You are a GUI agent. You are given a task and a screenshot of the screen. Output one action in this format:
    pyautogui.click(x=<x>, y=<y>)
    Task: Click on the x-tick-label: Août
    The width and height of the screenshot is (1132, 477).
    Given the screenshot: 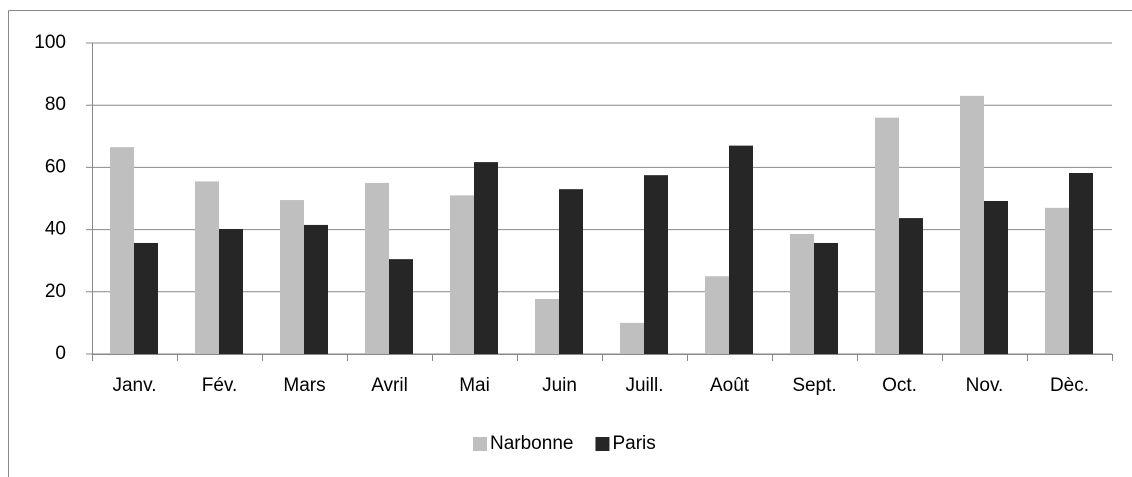 What is the action you would take?
    pyautogui.click(x=730, y=385)
    